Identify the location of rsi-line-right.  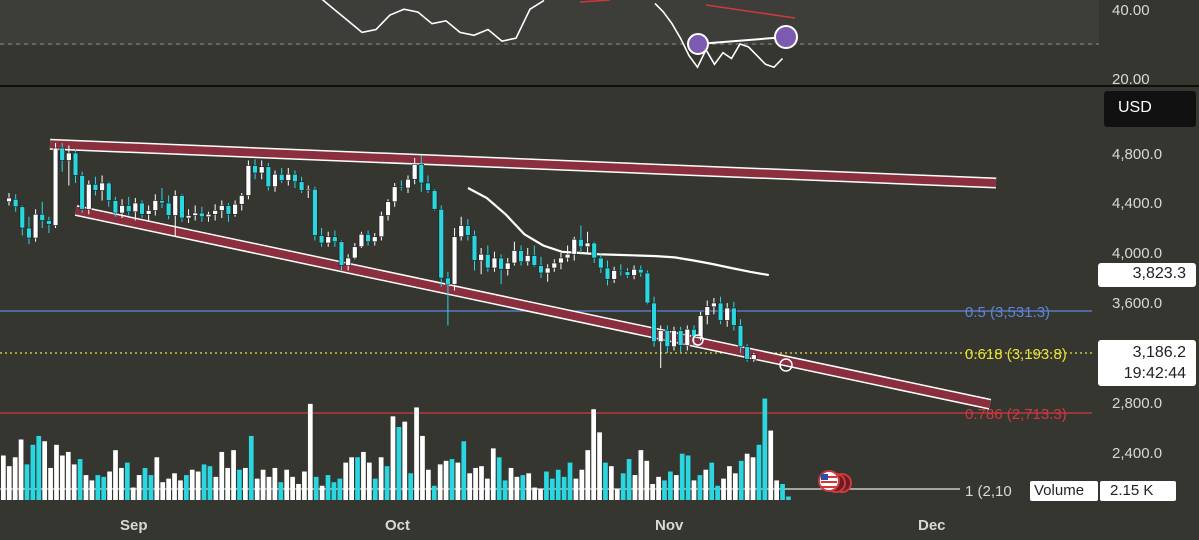
(719, 35).